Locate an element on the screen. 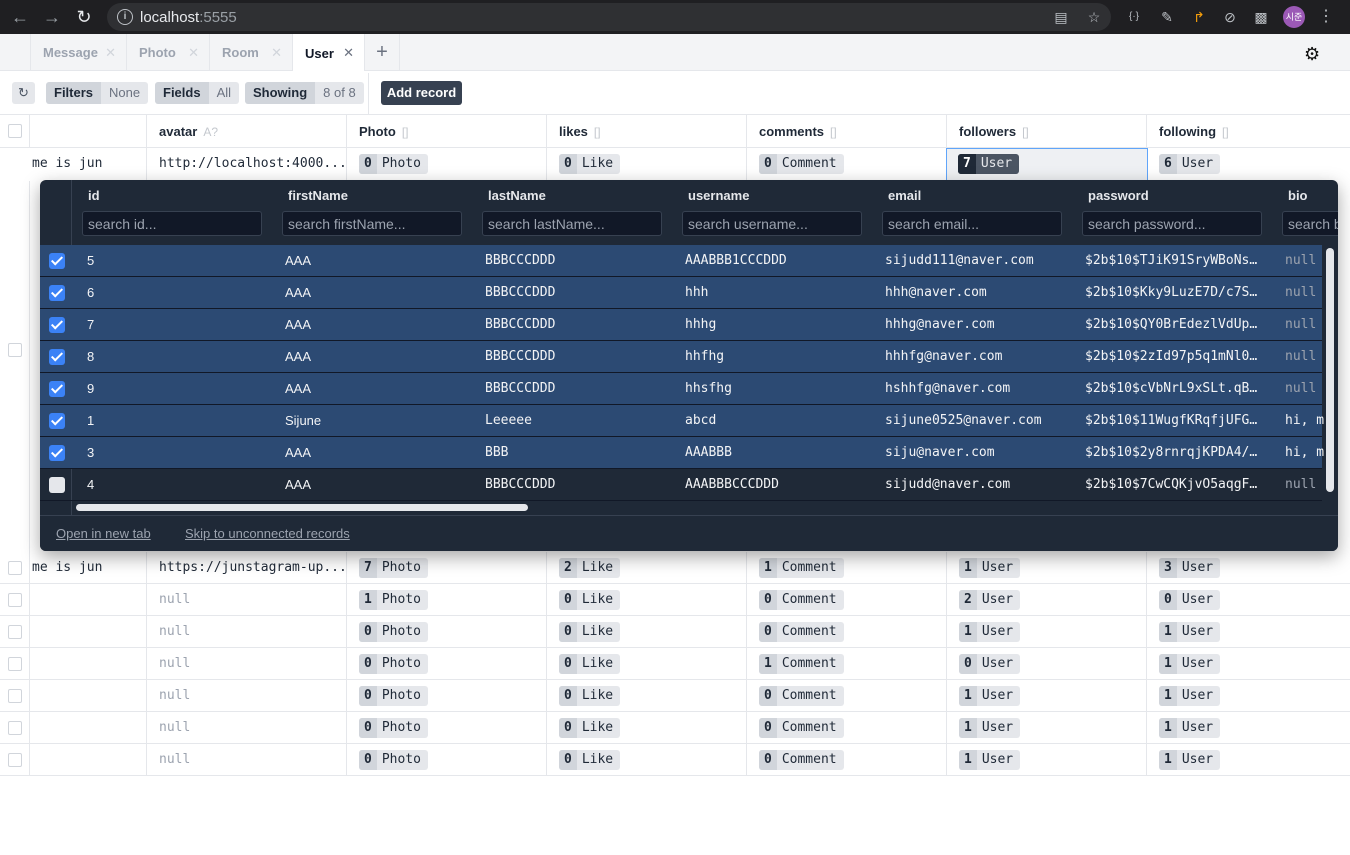 The image size is (1350, 855). translate-icon: ▤ is located at coordinates (1061, 17).